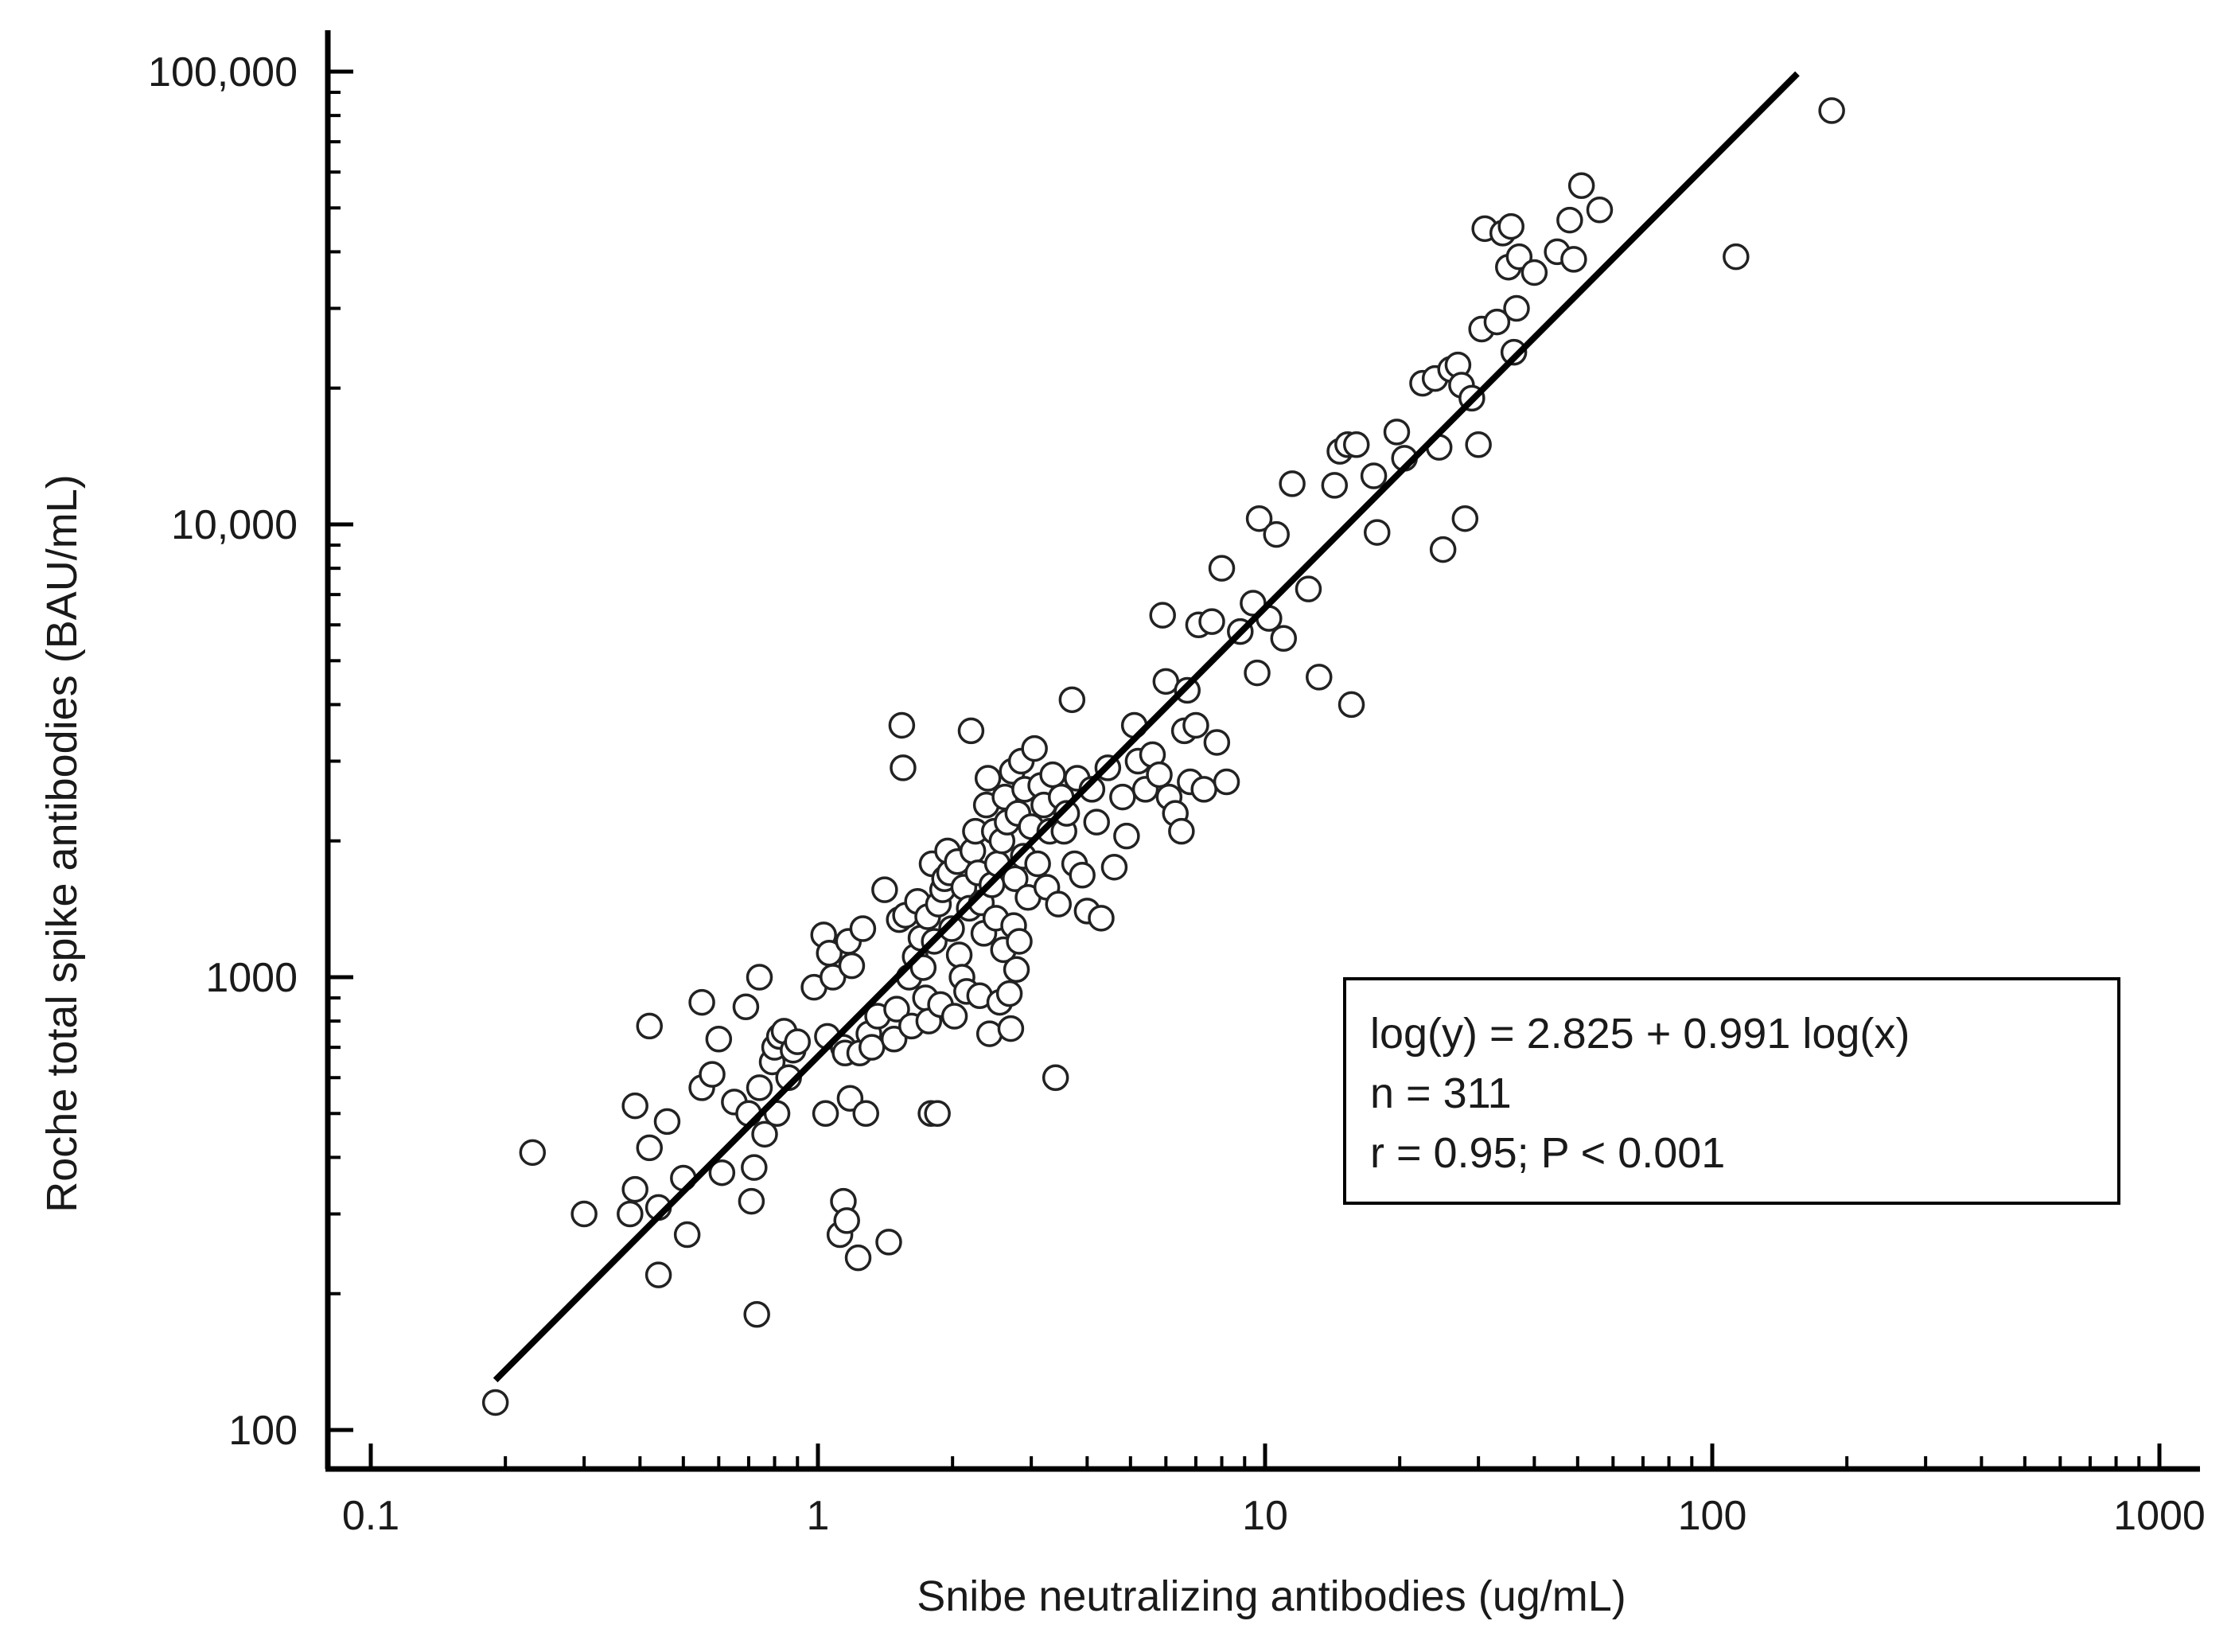 The height and width of the screenshot is (1652, 2235). I want to click on legend-box, so click(1731, 1091).